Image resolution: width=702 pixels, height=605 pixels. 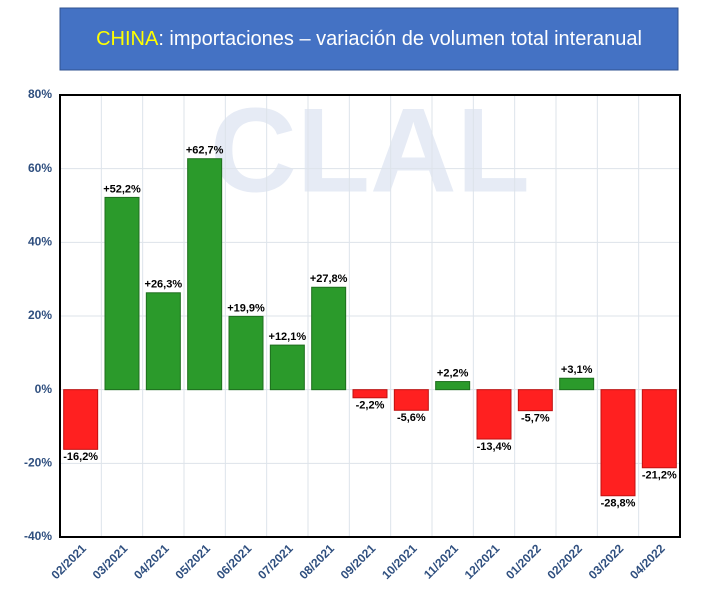 I want to click on value-label: +26,3%, so click(x=164, y=285).